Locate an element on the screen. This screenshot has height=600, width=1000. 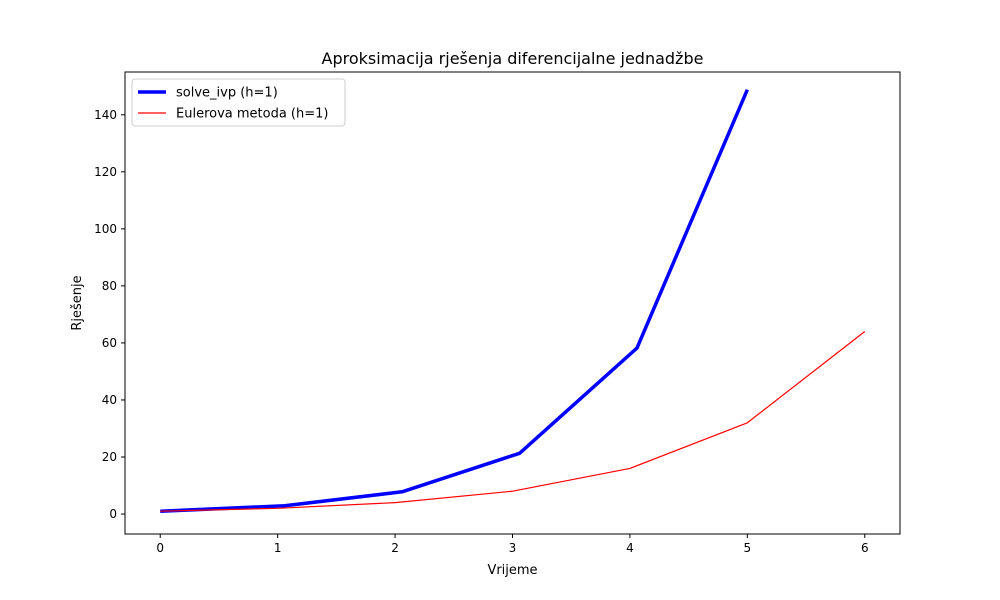
y-tick-label: 80 is located at coordinates (109, 286).